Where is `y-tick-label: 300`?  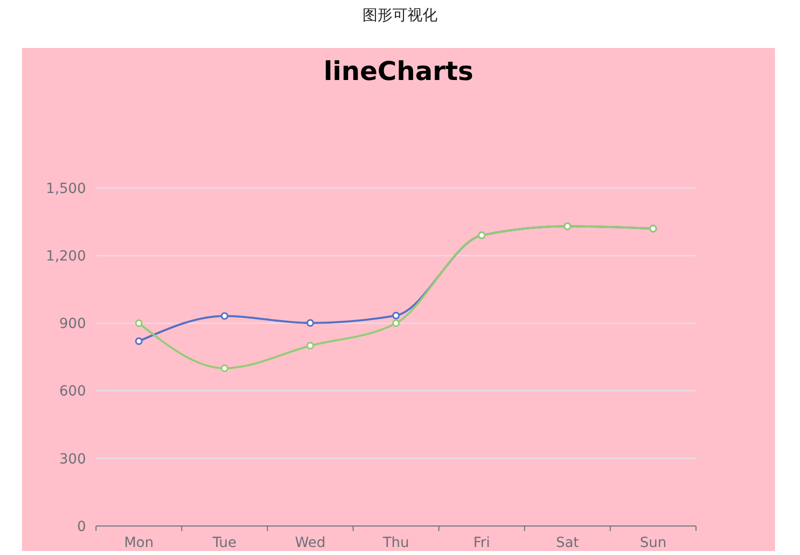
y-tick-label: 300 is located at coordinates (72, 459).